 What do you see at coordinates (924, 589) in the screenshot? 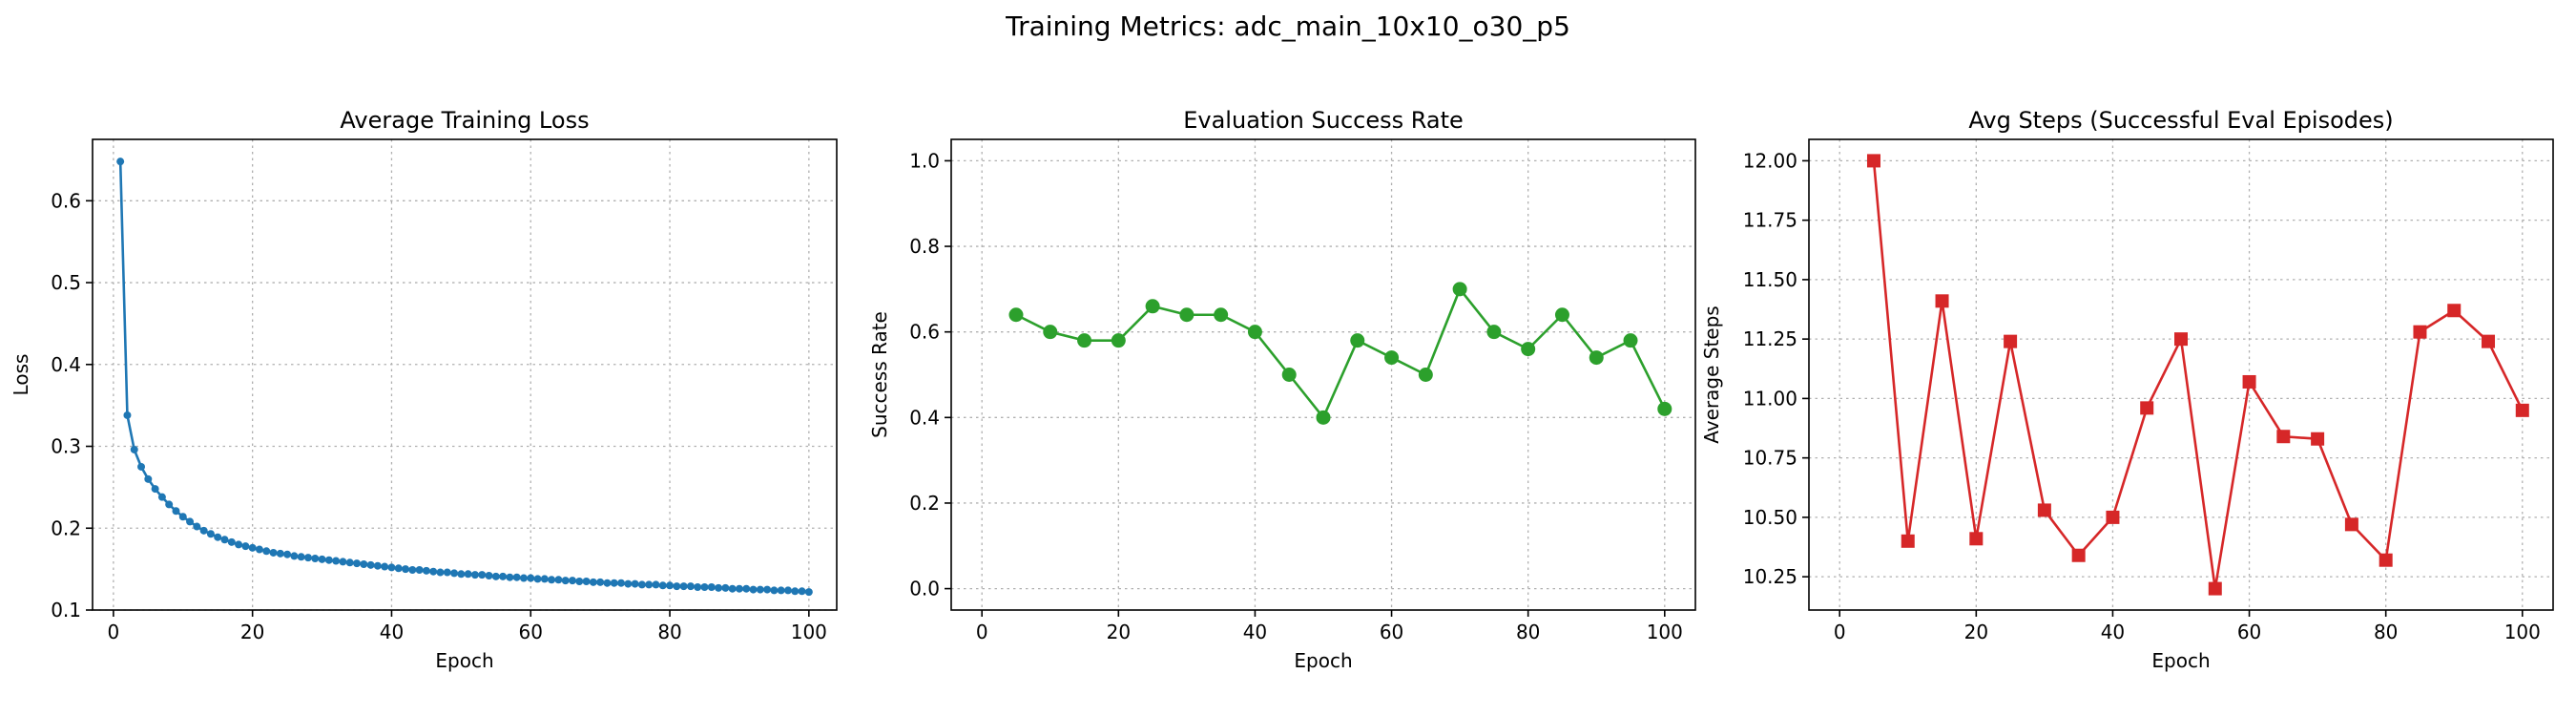
I see `success-y-tick-label: 0.0` at bounding box center [924, 589].